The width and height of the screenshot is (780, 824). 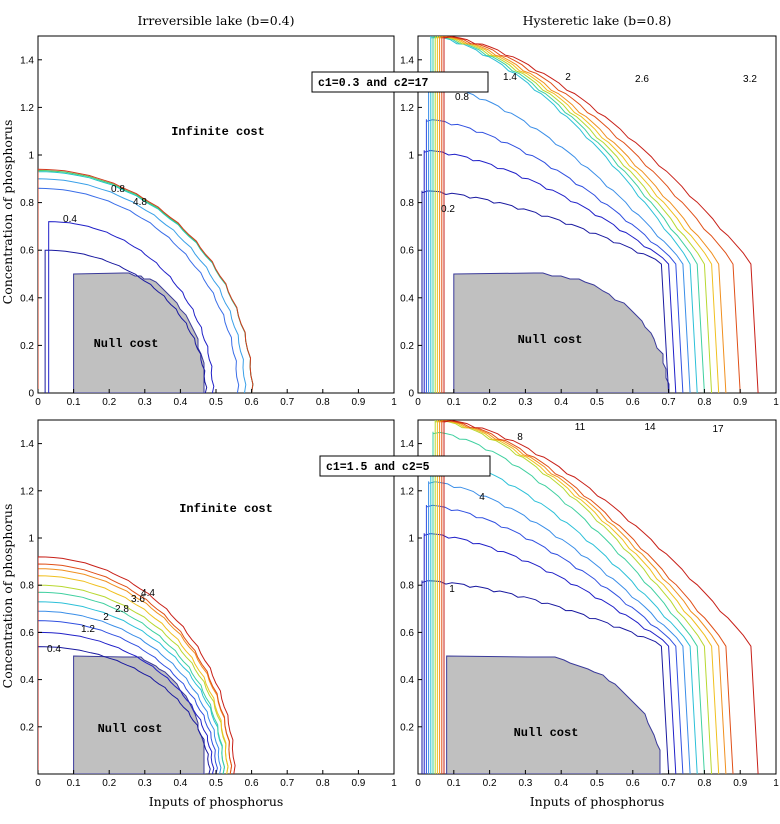 What do you see at coordinates (215, 20) in the screenshot?
I see `panel-title-irreversible: Irreversible lake (b=0.4)` at bounding box center [215, 20].